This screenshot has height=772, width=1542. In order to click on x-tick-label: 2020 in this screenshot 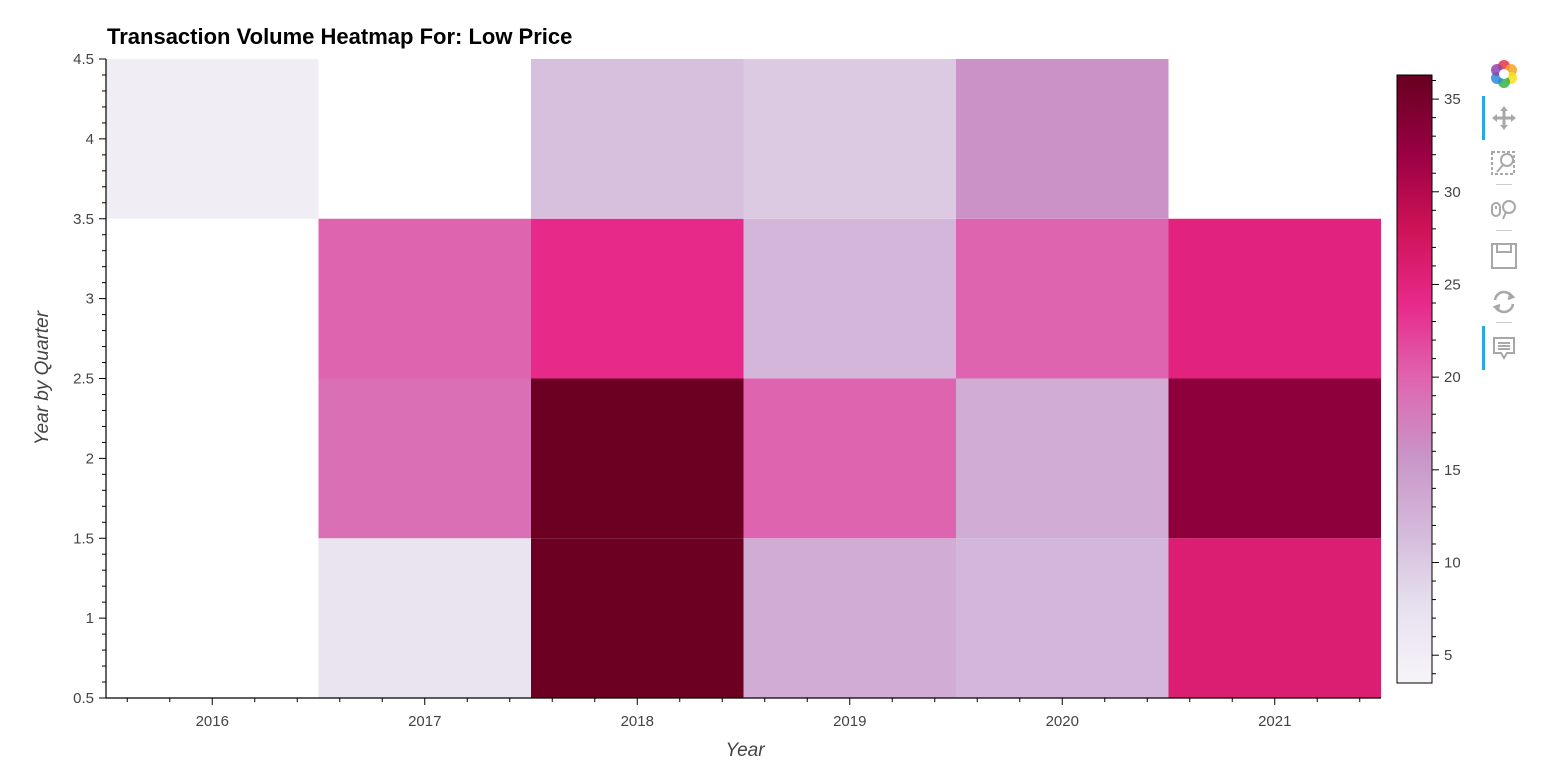, I will do `click(1062, 721)`.